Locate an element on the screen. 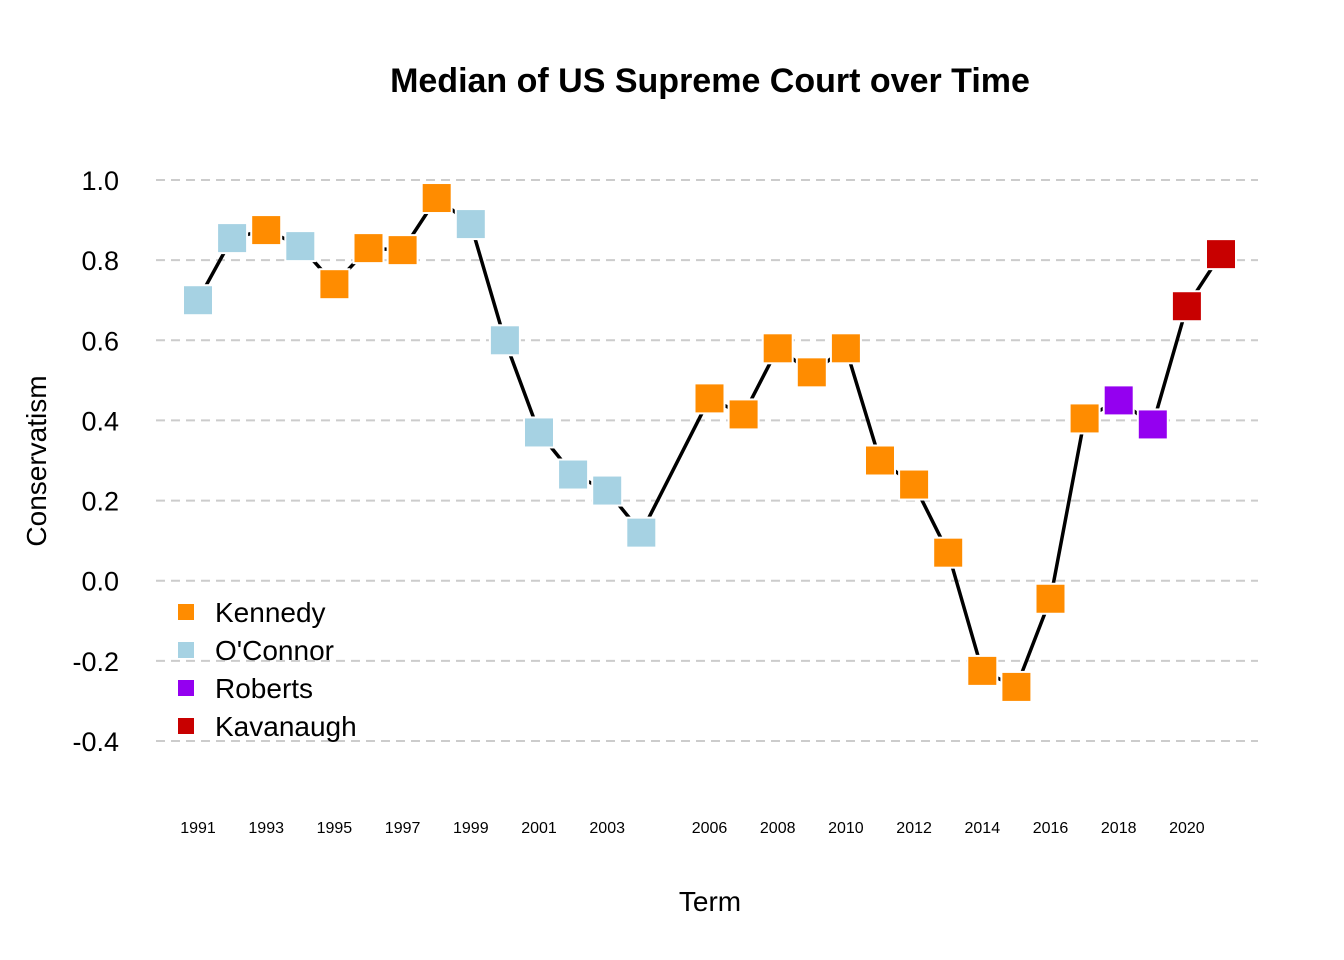 The height and width of the screenshot is (960, 1344). x-tick-label: 2006 is located at coordinates (710, 828).